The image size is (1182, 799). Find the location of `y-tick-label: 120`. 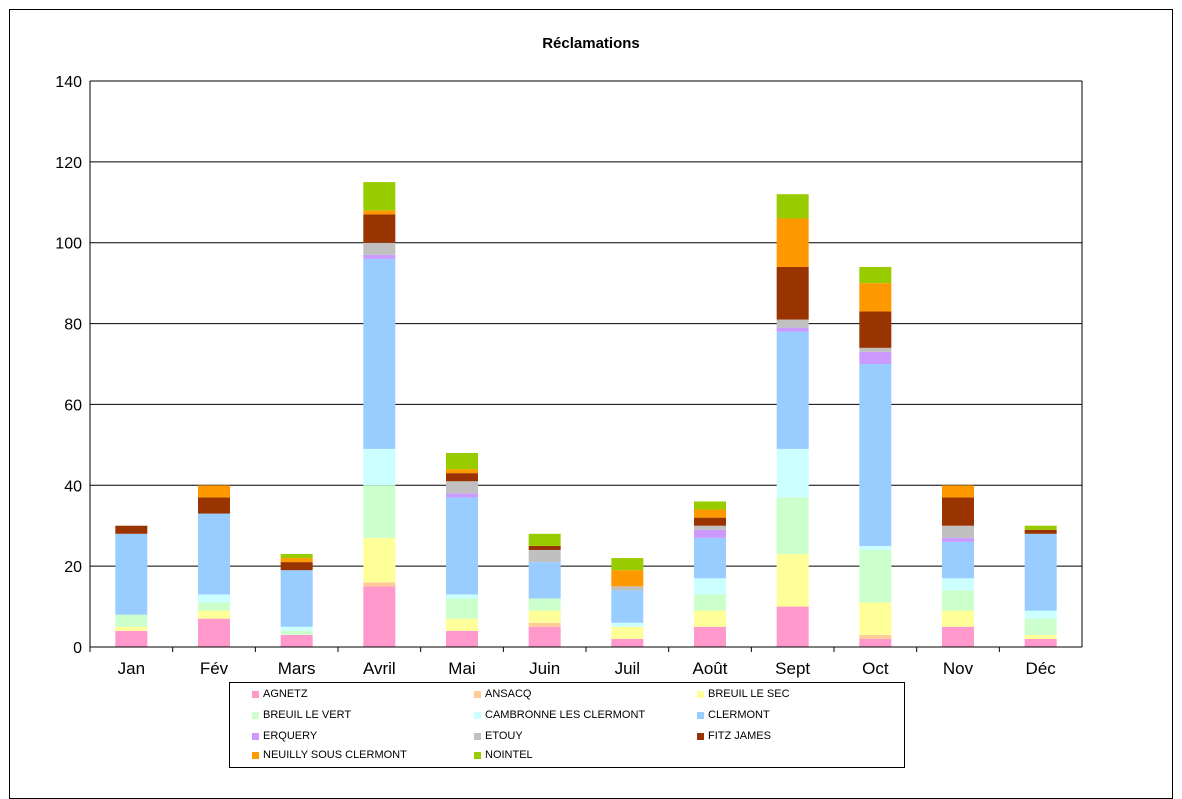

y-tick-label: 120 is located at coordinates (68, 163).